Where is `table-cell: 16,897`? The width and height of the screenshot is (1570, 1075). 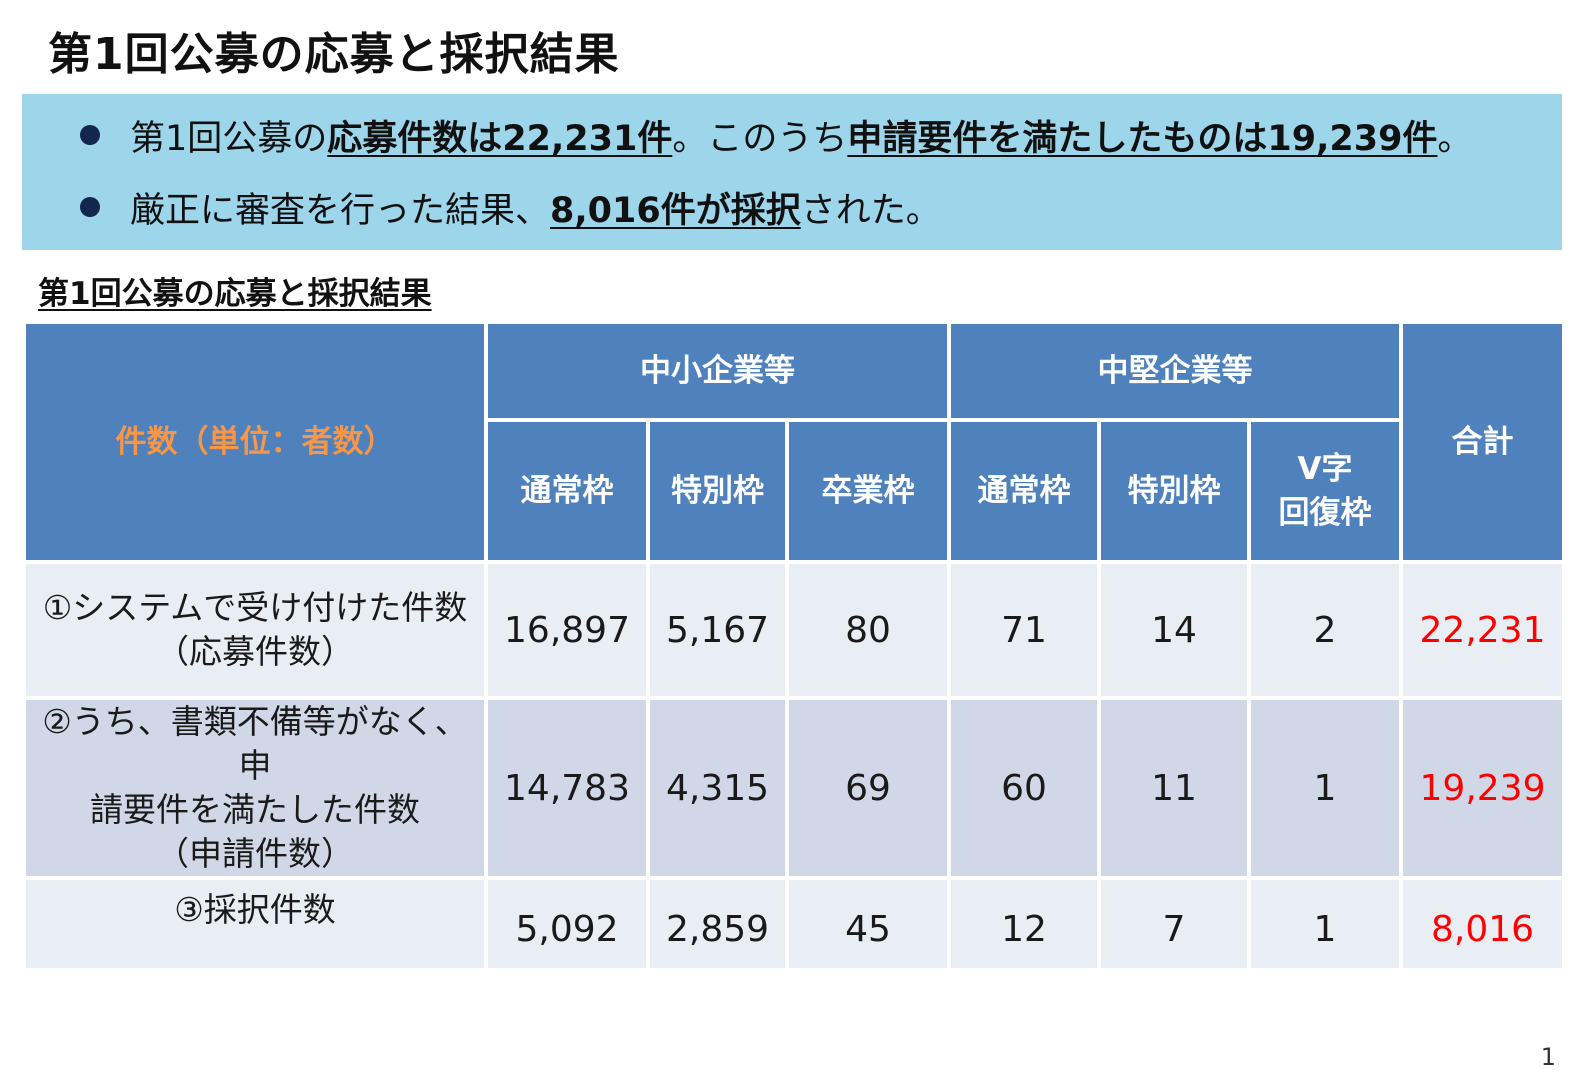 table-cell: 16,897 is located at coordinates (567, 630).